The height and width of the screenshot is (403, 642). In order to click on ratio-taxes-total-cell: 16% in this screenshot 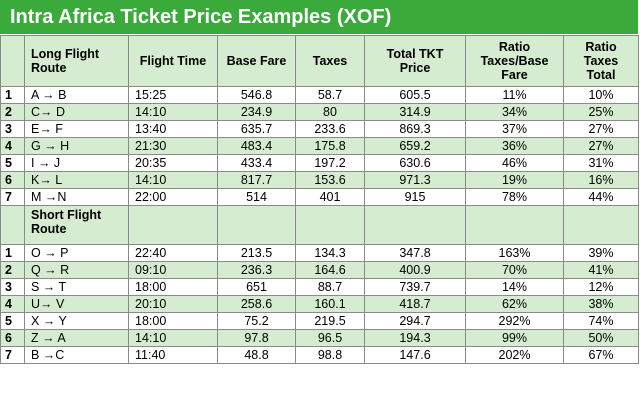, I will do `click(601, 180)`.